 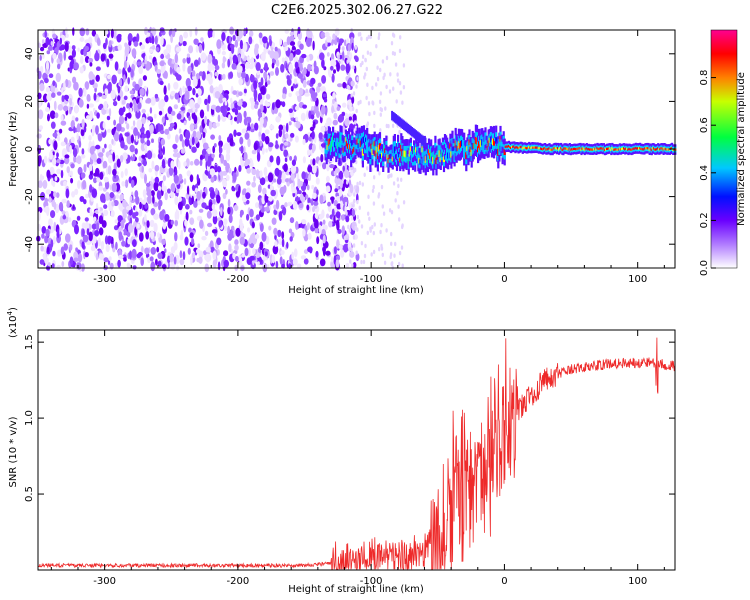 I want to click on spectrogram-signal-core, so click(x=593, y=149).